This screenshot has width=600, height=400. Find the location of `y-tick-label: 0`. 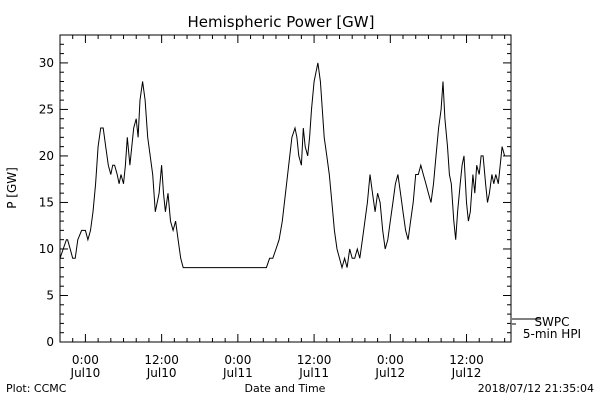

y-tick-label: 0 is located at coordinates (50, 342).